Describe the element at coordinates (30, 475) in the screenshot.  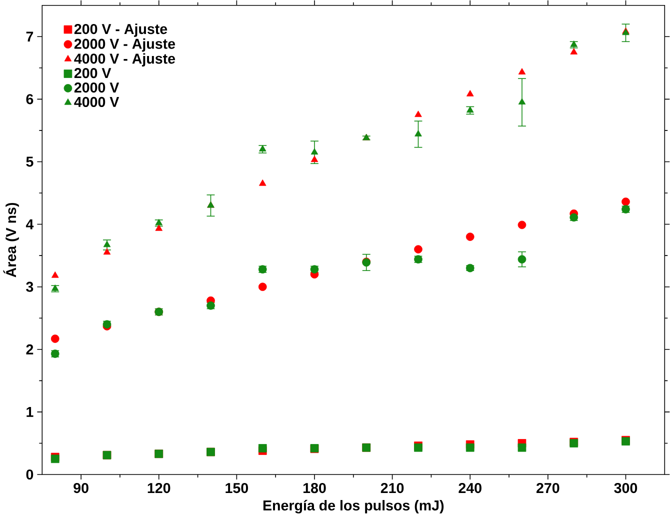
I see `y-tick-label: 0` at that location.